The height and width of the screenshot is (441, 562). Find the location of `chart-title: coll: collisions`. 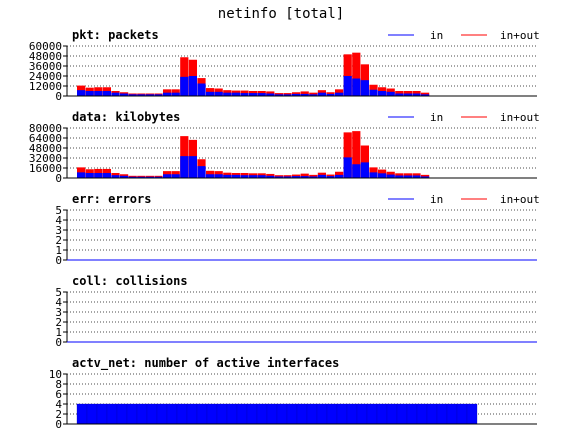

chart-title: coll: collisions is located at coordinates (130, 281).